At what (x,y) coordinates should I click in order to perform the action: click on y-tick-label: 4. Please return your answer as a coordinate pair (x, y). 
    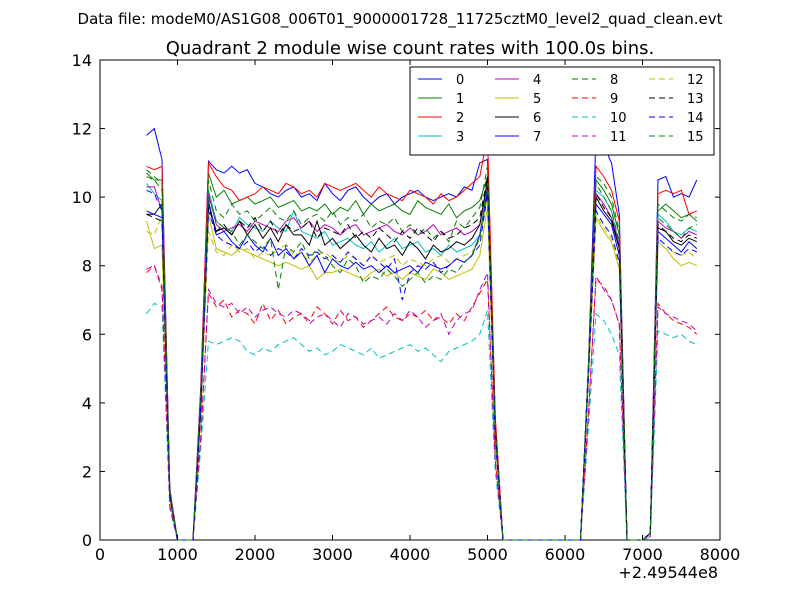
    Looking at the image, I should click on (87, 403).